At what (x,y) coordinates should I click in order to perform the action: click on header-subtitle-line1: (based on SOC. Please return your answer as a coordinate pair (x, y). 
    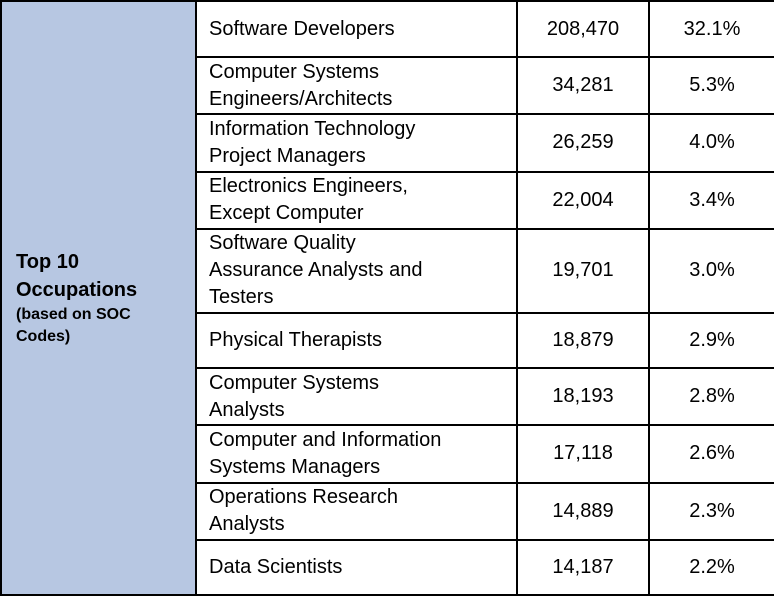
    Looking at the image, I should click on (73, 314).